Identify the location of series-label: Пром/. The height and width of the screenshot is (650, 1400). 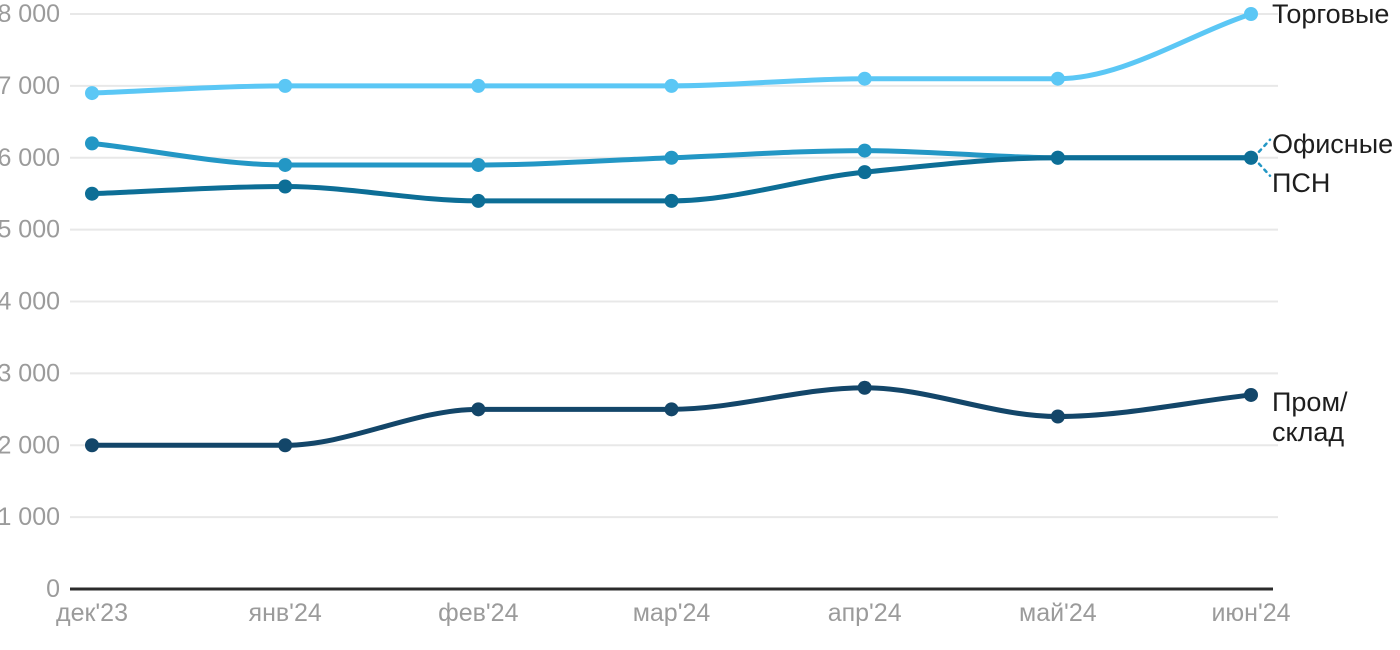
(1310, 402).